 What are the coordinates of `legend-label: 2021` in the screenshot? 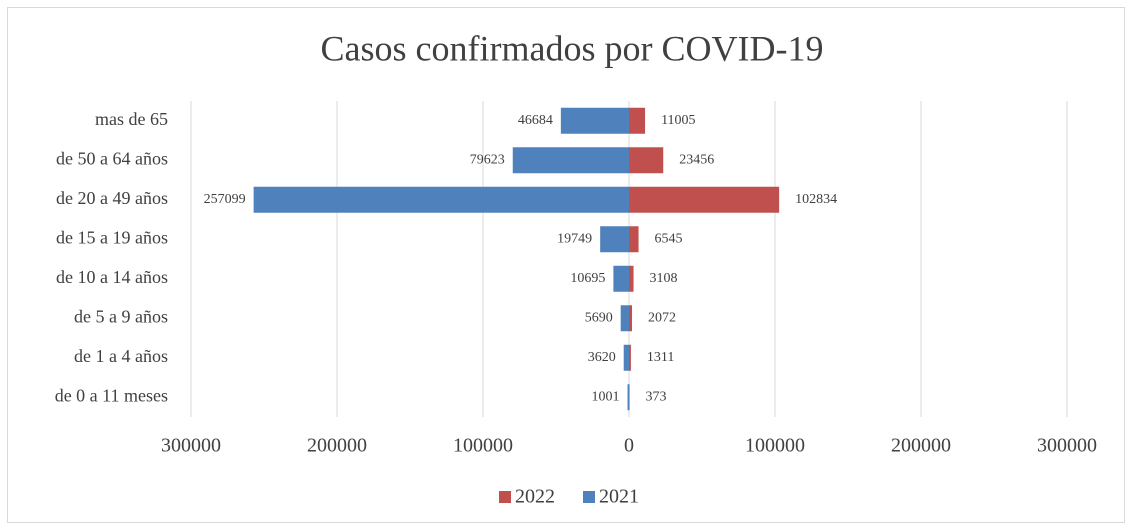 It's located at (619, 497).